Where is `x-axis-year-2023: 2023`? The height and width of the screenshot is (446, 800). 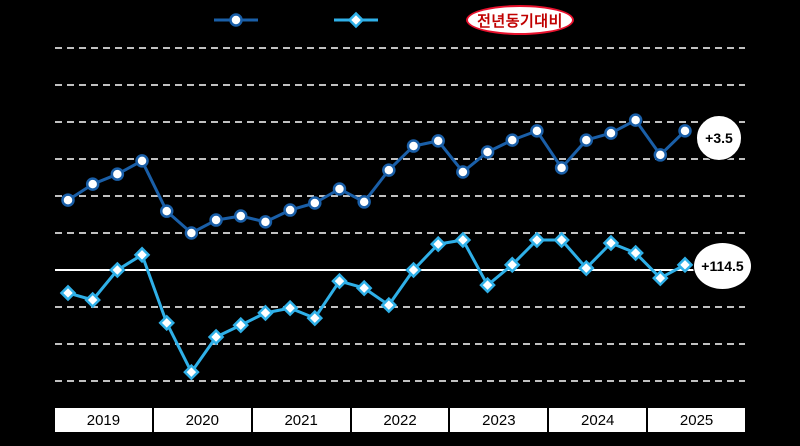 x-axis-year-2023: 2023 is located at coordinates (497, 420).